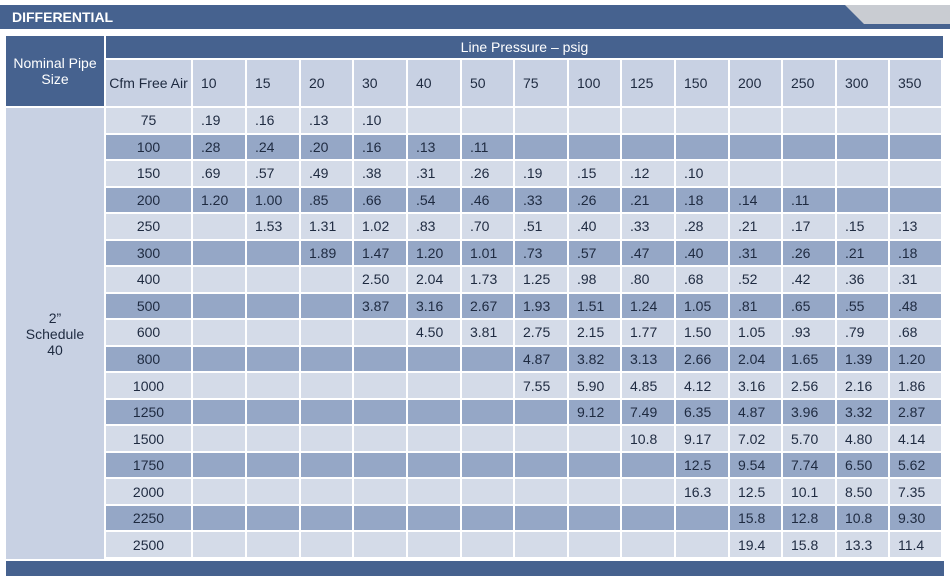 The height and width of the screenshot is (583, 950). I want to click on pressure-header: 15, so click(273, 83).